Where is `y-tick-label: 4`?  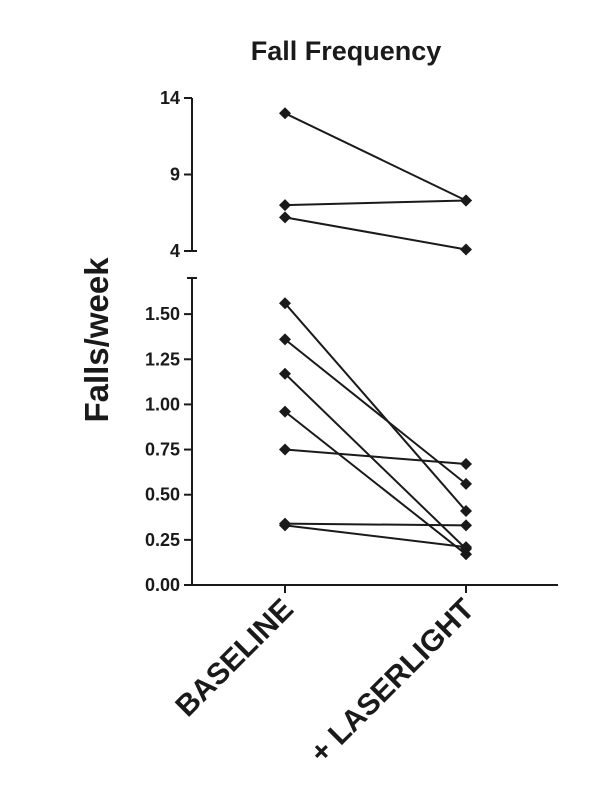 y-tick-label: 4 is located at coordinates (175, 251).